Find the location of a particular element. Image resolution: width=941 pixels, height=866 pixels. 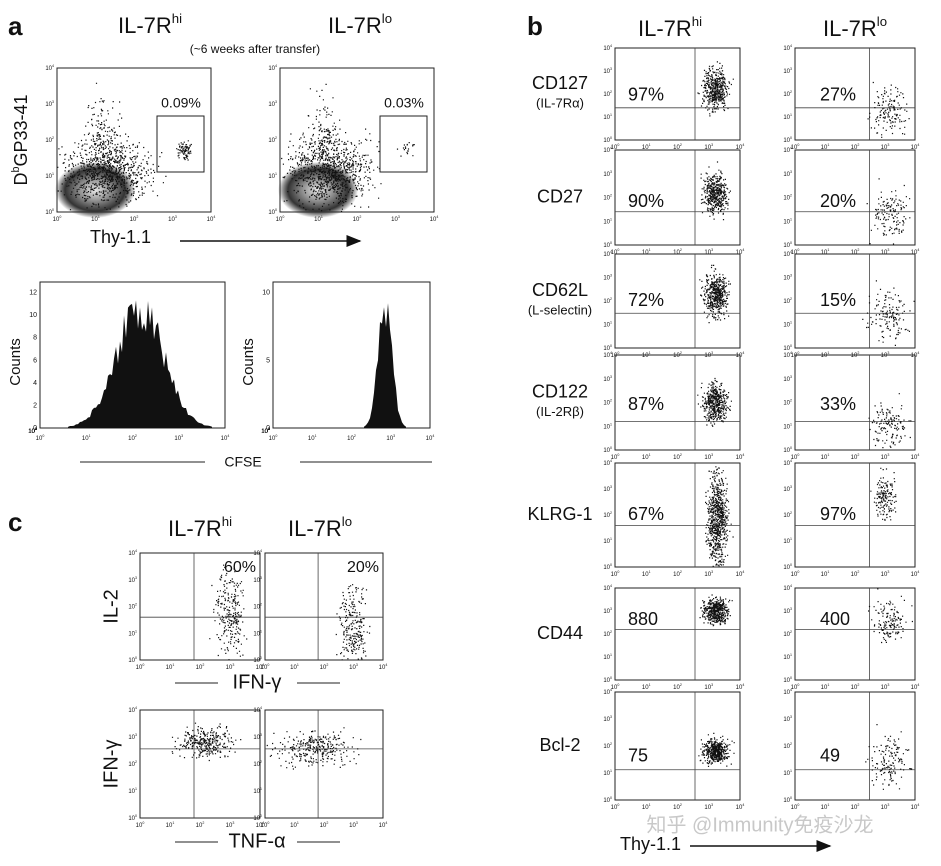

superscript: lo is located at coordinates (882, 21).